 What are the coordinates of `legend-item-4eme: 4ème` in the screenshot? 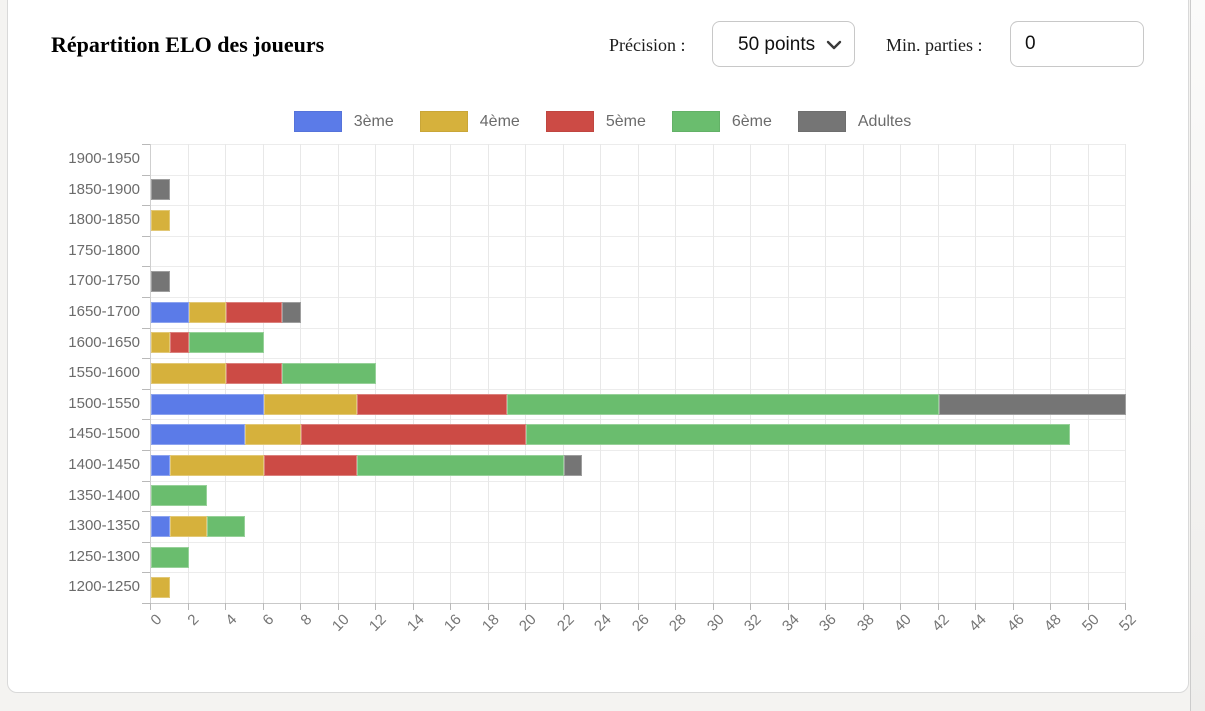 It's located at (469, 121).